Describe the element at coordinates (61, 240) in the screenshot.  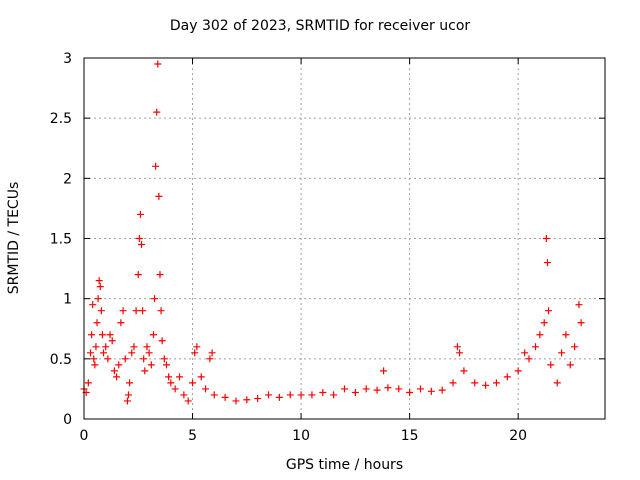
I see `y-tick-label: 1.5` at that location.